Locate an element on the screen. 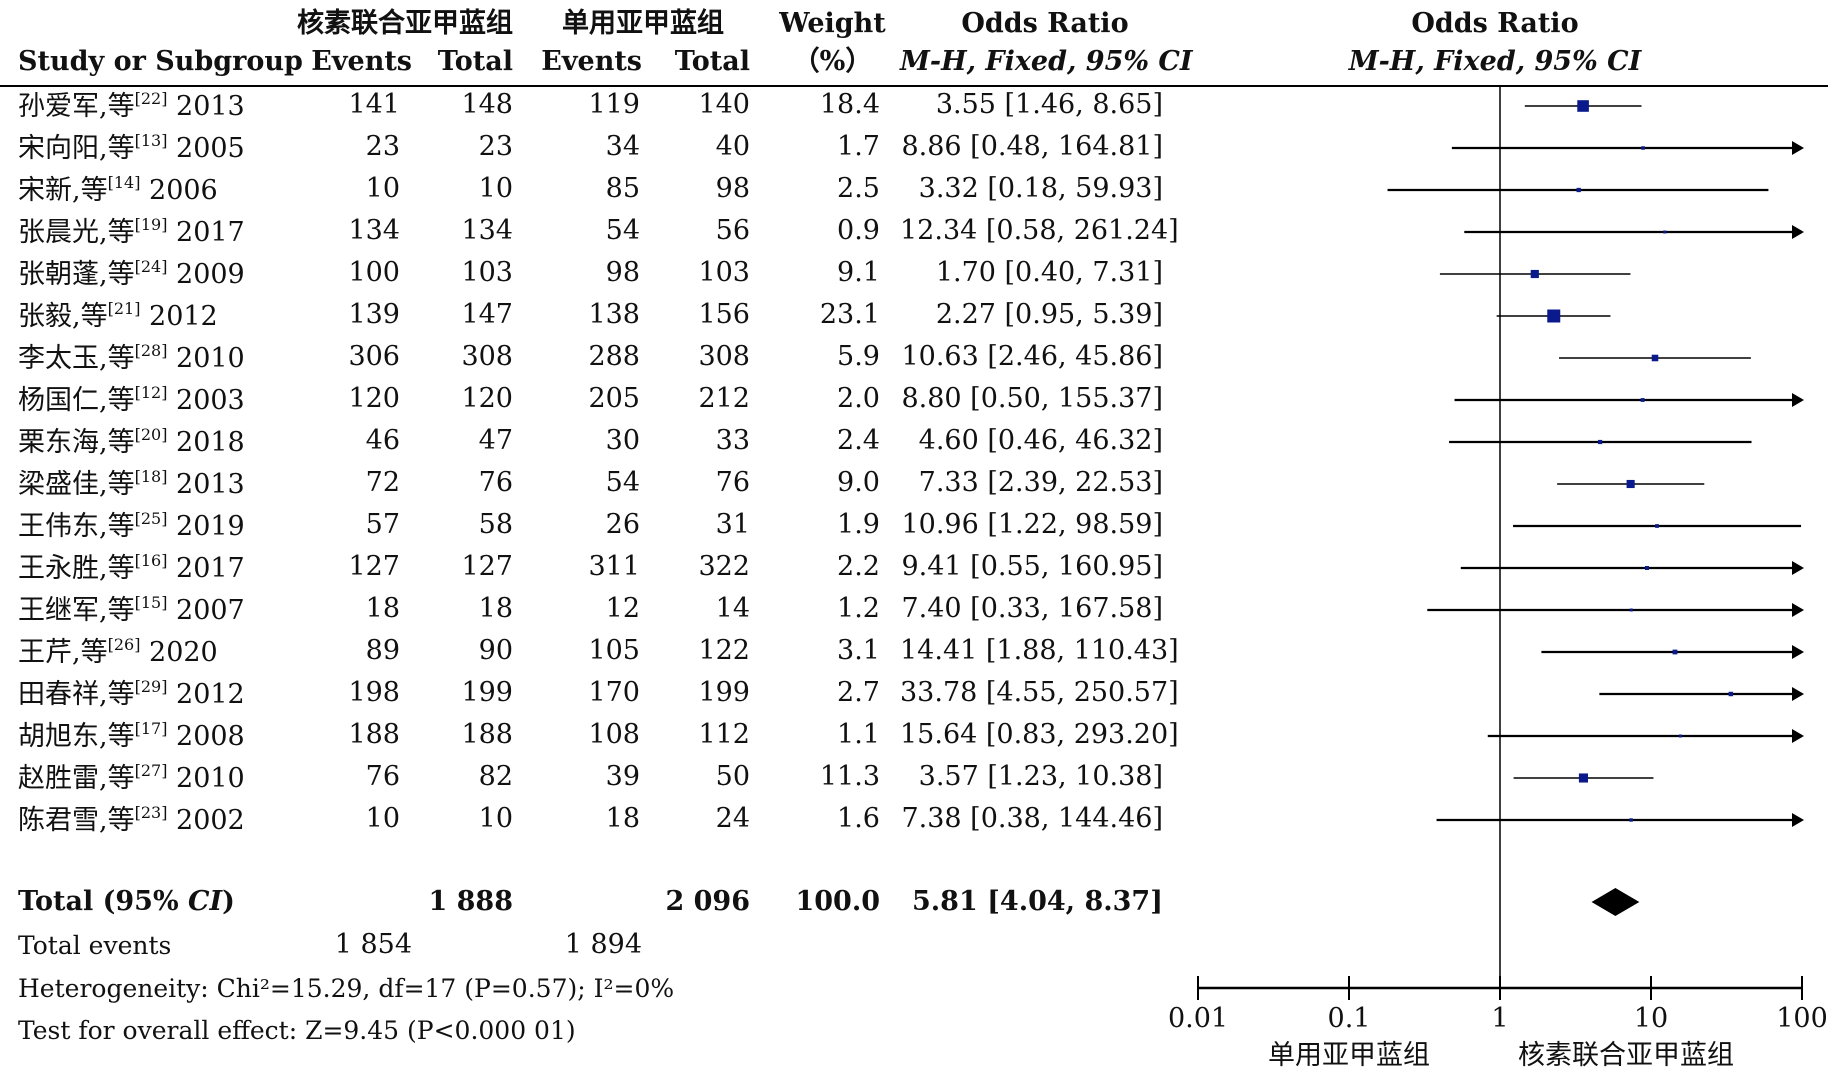 The width and height of the screenshot is (1828, 1077). weight-cell: 9.1 is located at coordinates (858, 272).